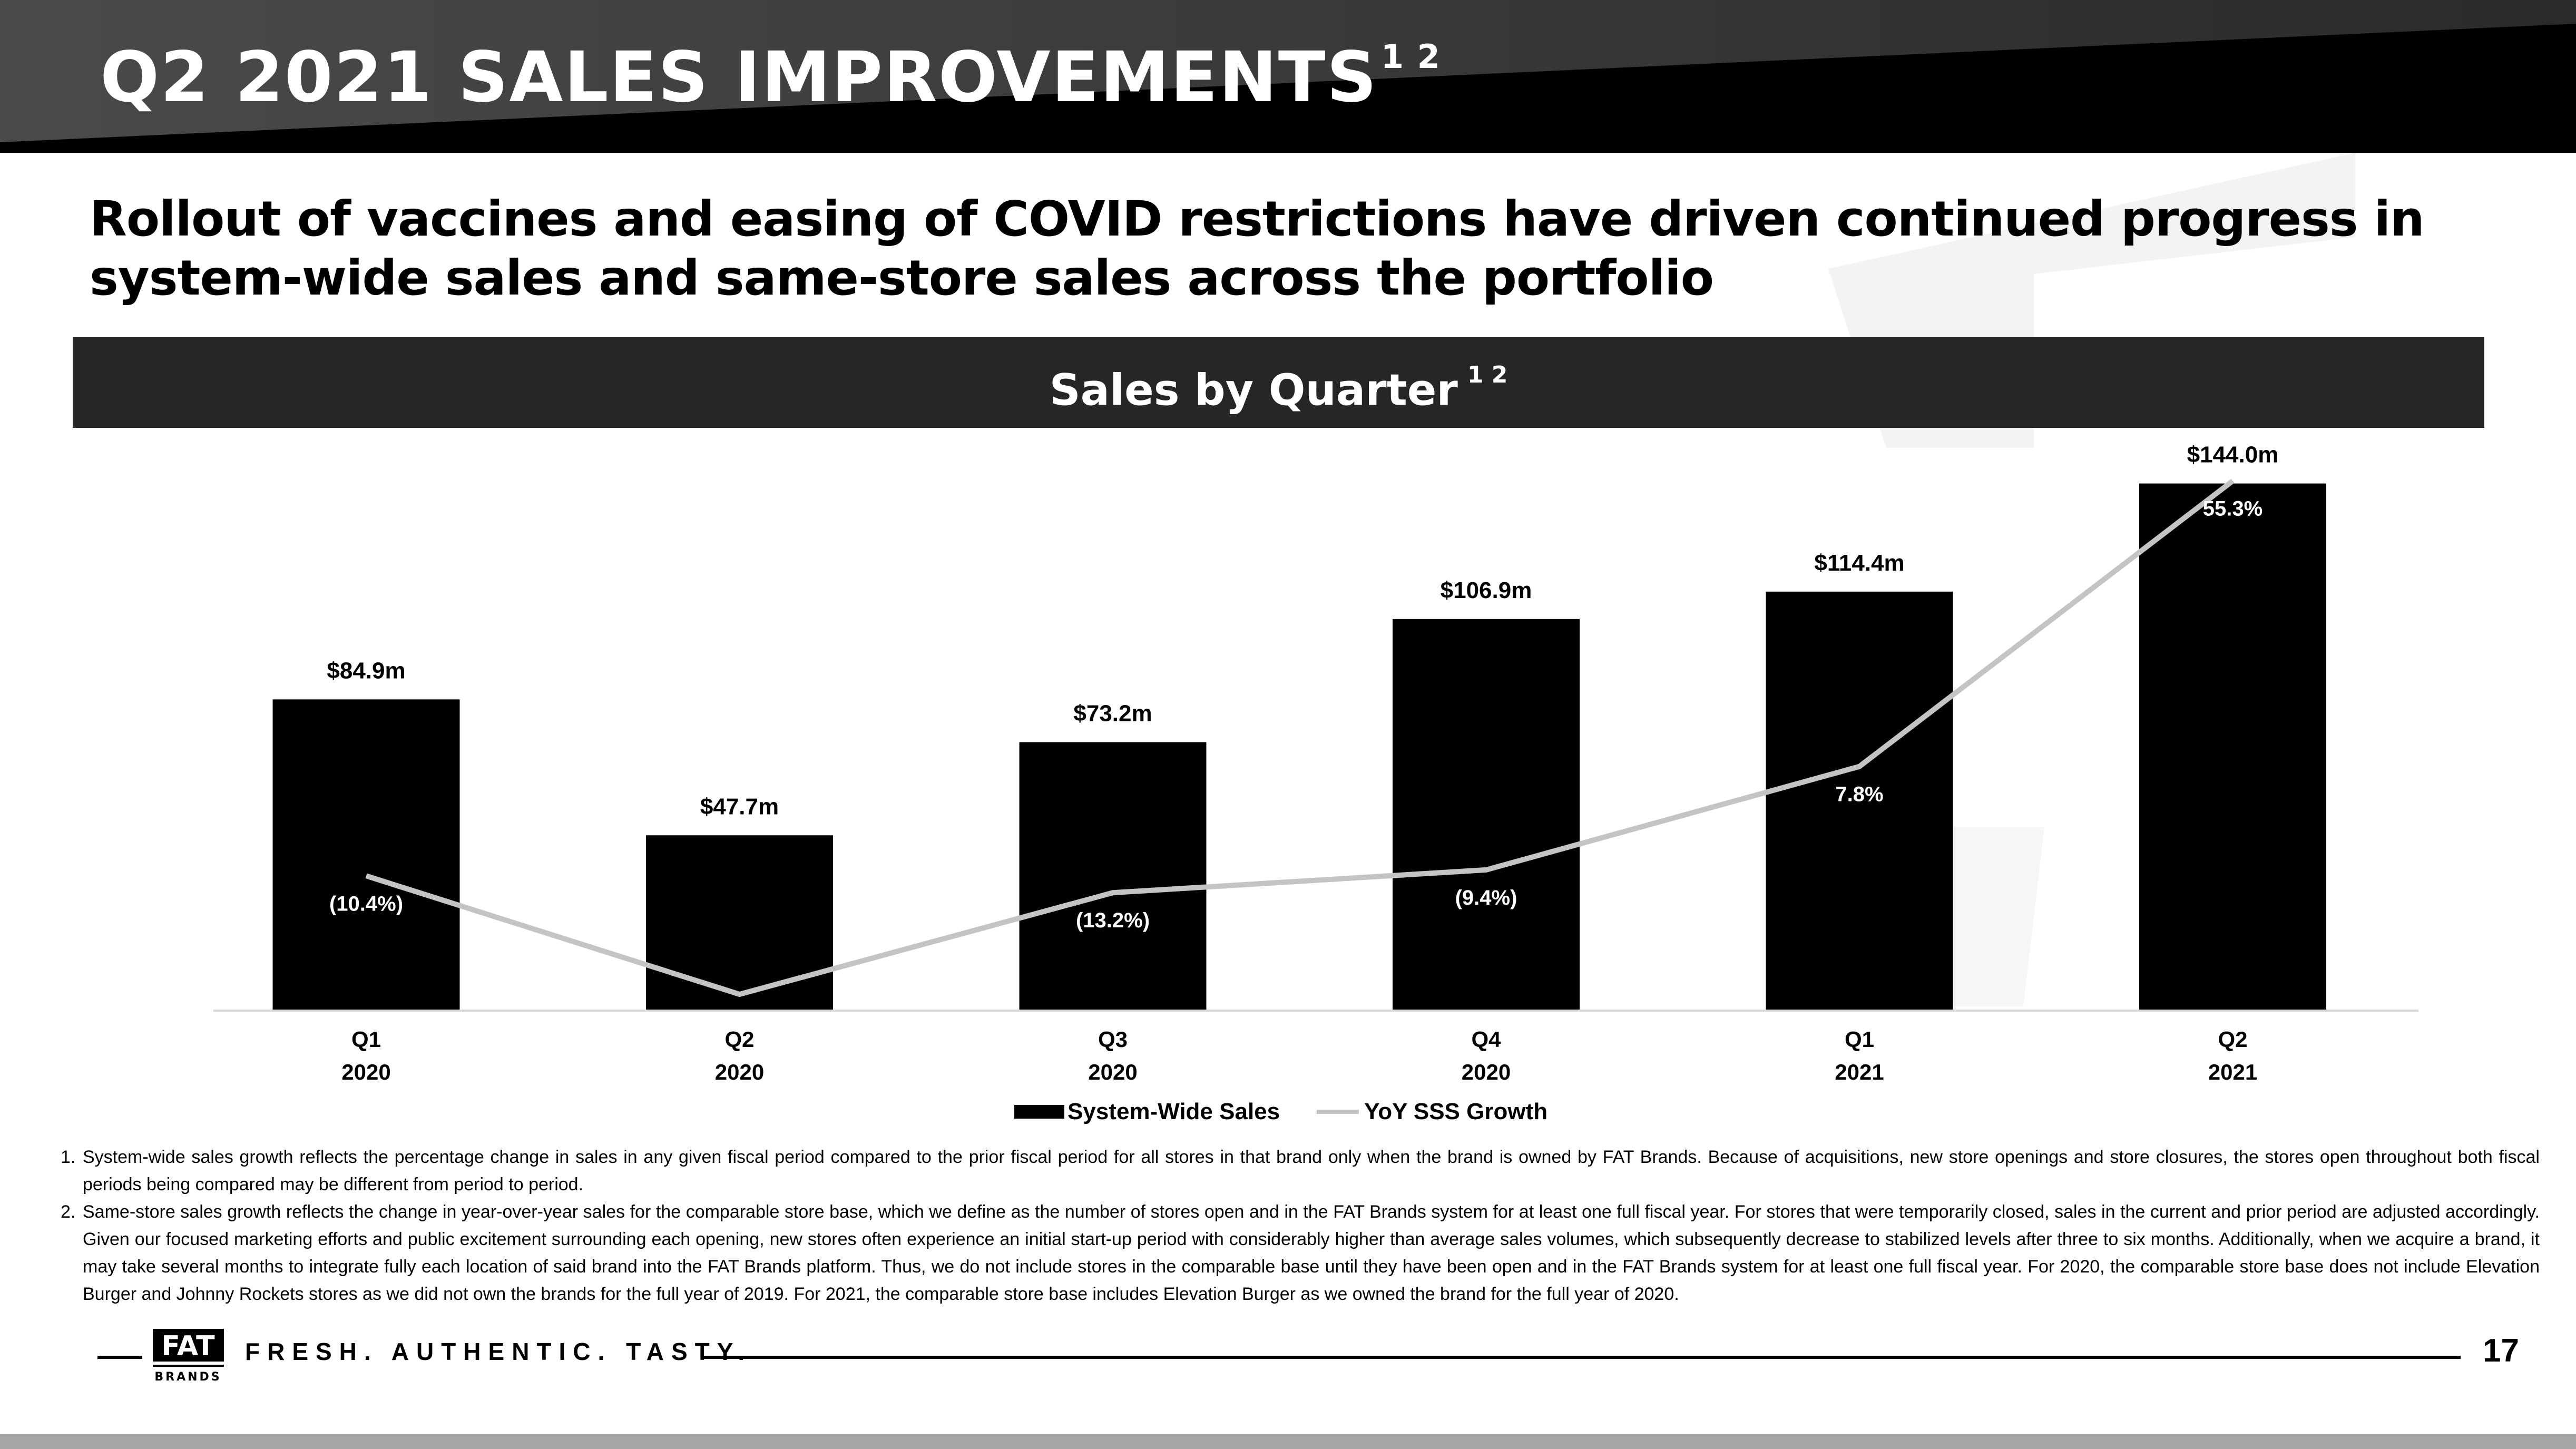  What do you see at coordinates (68, 1157) in the screenshot?
I see `footnote-number: 1.` at bounding box center [68, 1157].